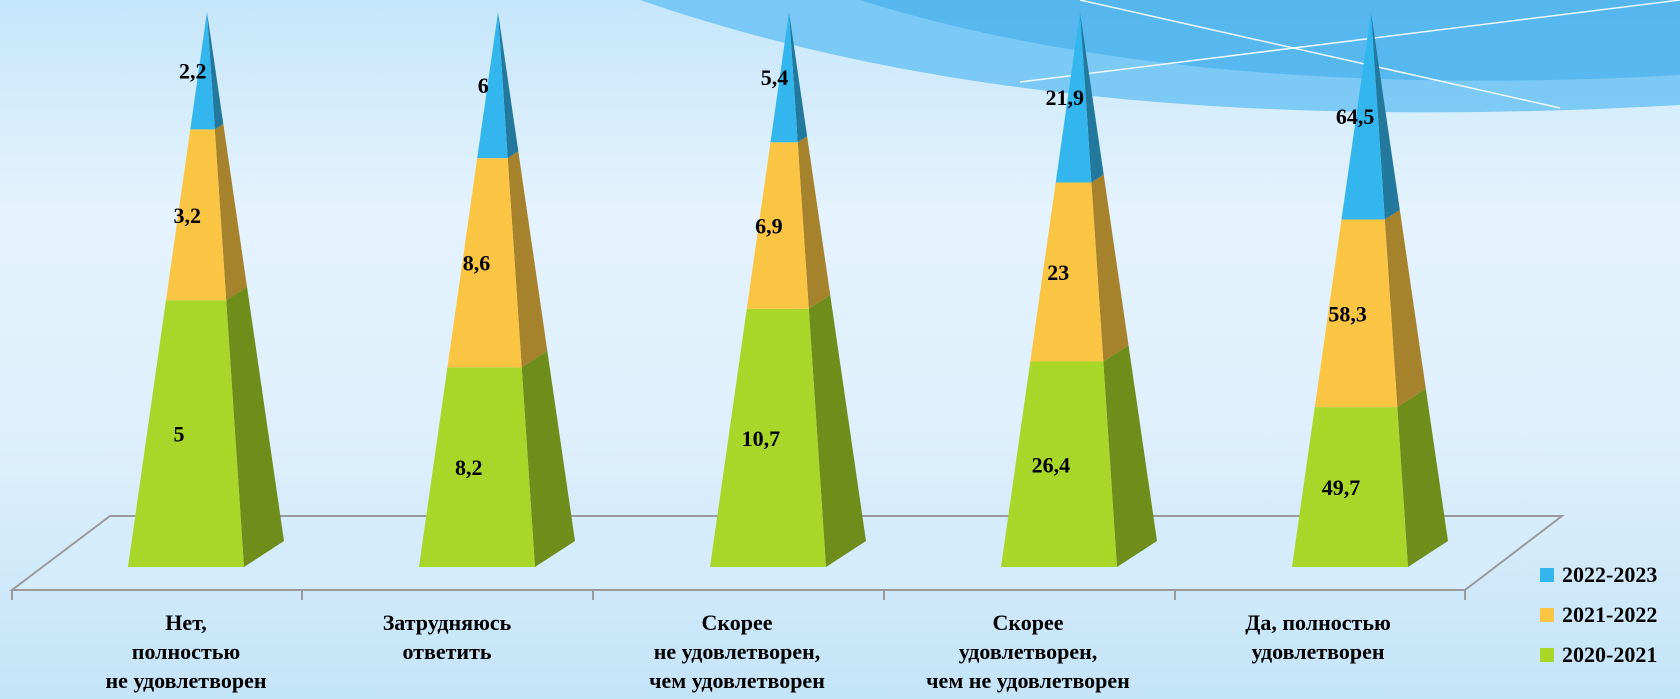 The height and width of the screenshot is (699, 1680). I want to click on data-label-2022-2023-1: 6, so click(483, 85).